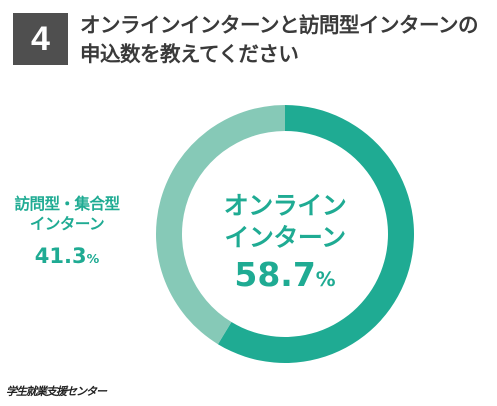  I want to click on chart-title: オンラインインターンと訪問型インターンの 申込数を教えてください, so click(286, 40).